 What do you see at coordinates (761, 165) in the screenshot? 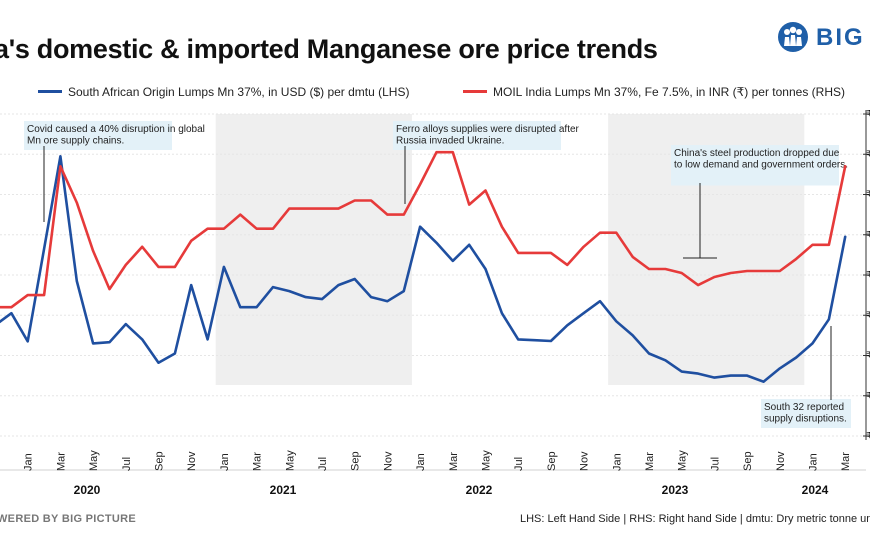
I see `annotation-china-text: to low demand and government orders.` at bounding box center [761, 165].